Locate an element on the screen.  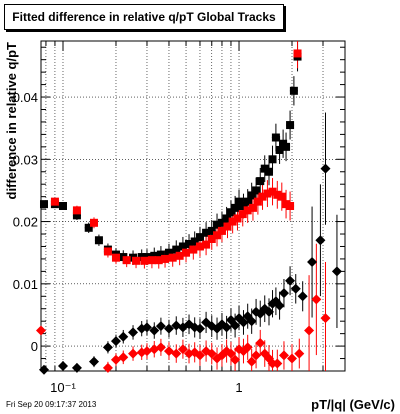
y-axis-label: difference in relative q/pT is located at coordinates (11, 121).